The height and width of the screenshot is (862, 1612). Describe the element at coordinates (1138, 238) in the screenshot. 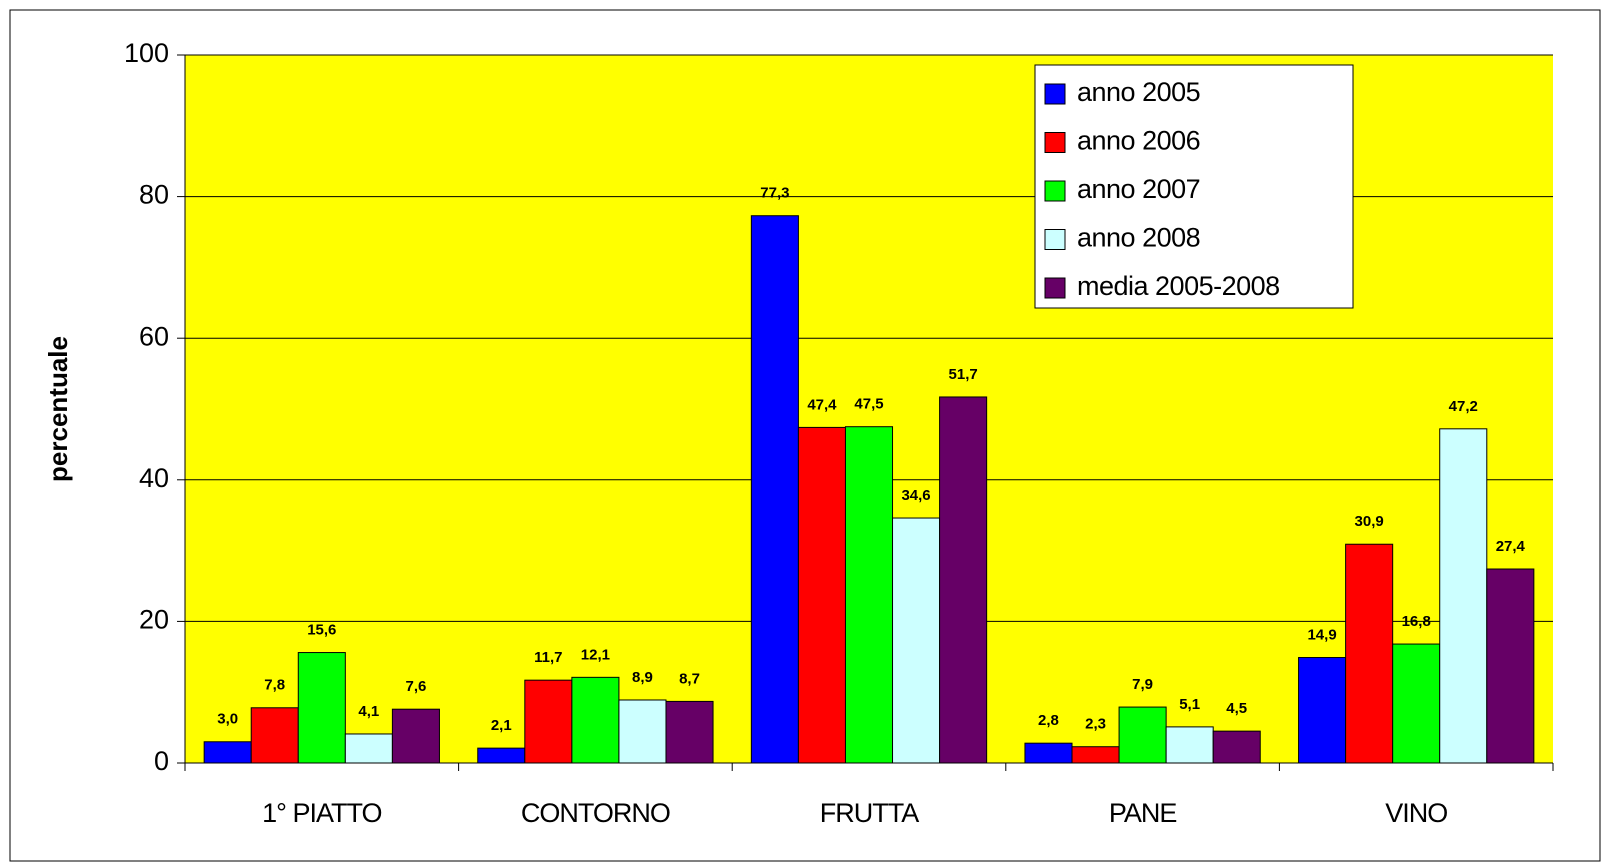

I see `legend-label: anno 2008` at that location.